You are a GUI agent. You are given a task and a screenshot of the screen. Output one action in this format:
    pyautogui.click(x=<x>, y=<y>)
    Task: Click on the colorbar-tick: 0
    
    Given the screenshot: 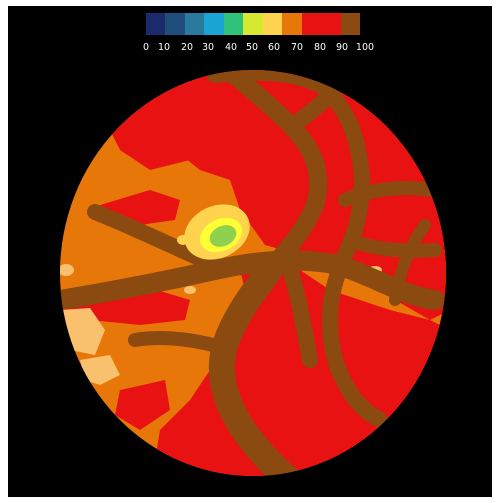 What is the action you would take?
    pyautogui.click(x=146, y=47)
    